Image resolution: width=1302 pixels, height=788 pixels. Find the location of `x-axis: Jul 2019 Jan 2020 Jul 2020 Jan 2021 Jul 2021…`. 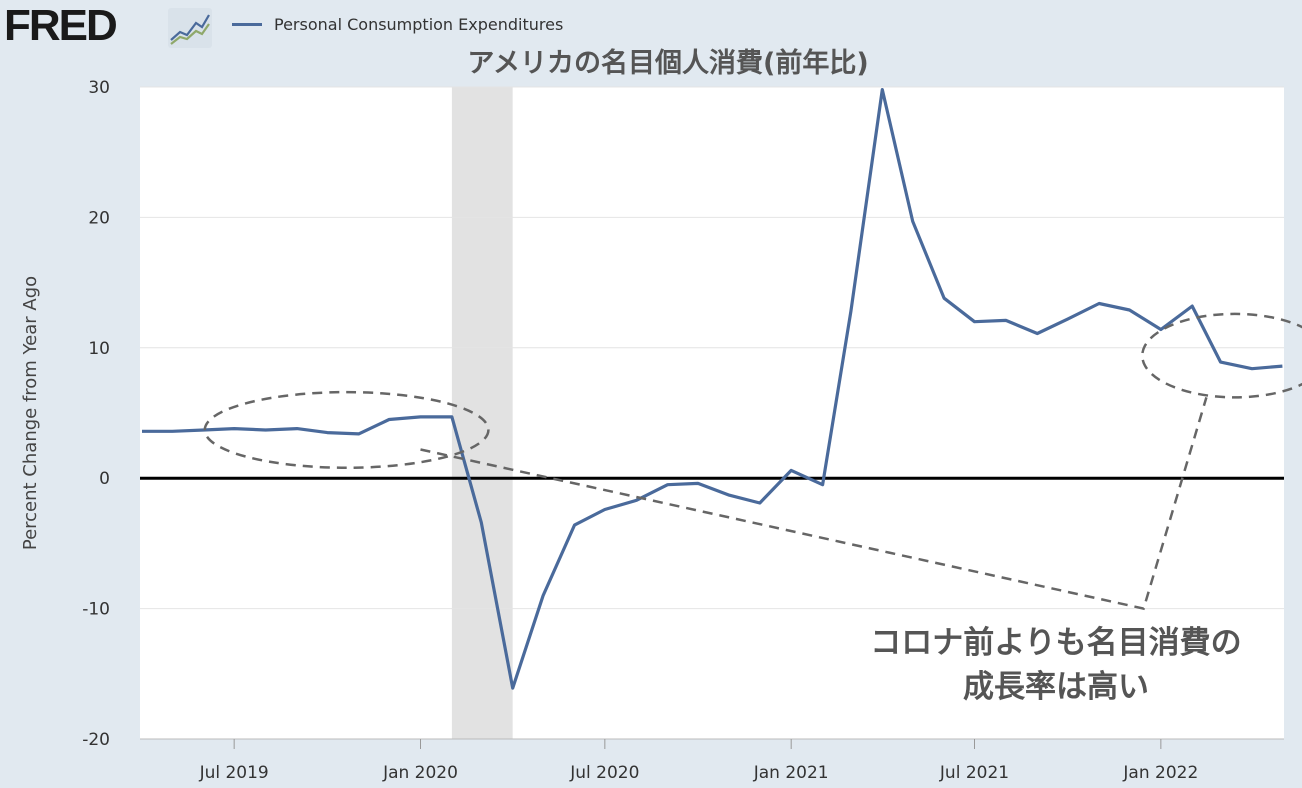

x-axis: Jul 2019 Jan 2020 Jul 2020 Jan 2021 Jul 2021… is located at coordinates (712, 760).